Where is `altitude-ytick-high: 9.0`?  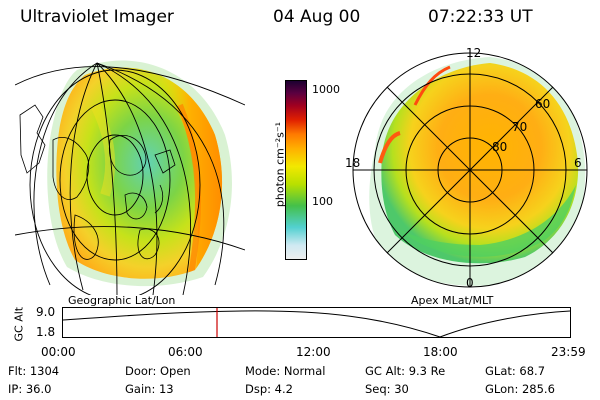
altitude-ytick-high: 9.0 is located at coordinates (46, 312).